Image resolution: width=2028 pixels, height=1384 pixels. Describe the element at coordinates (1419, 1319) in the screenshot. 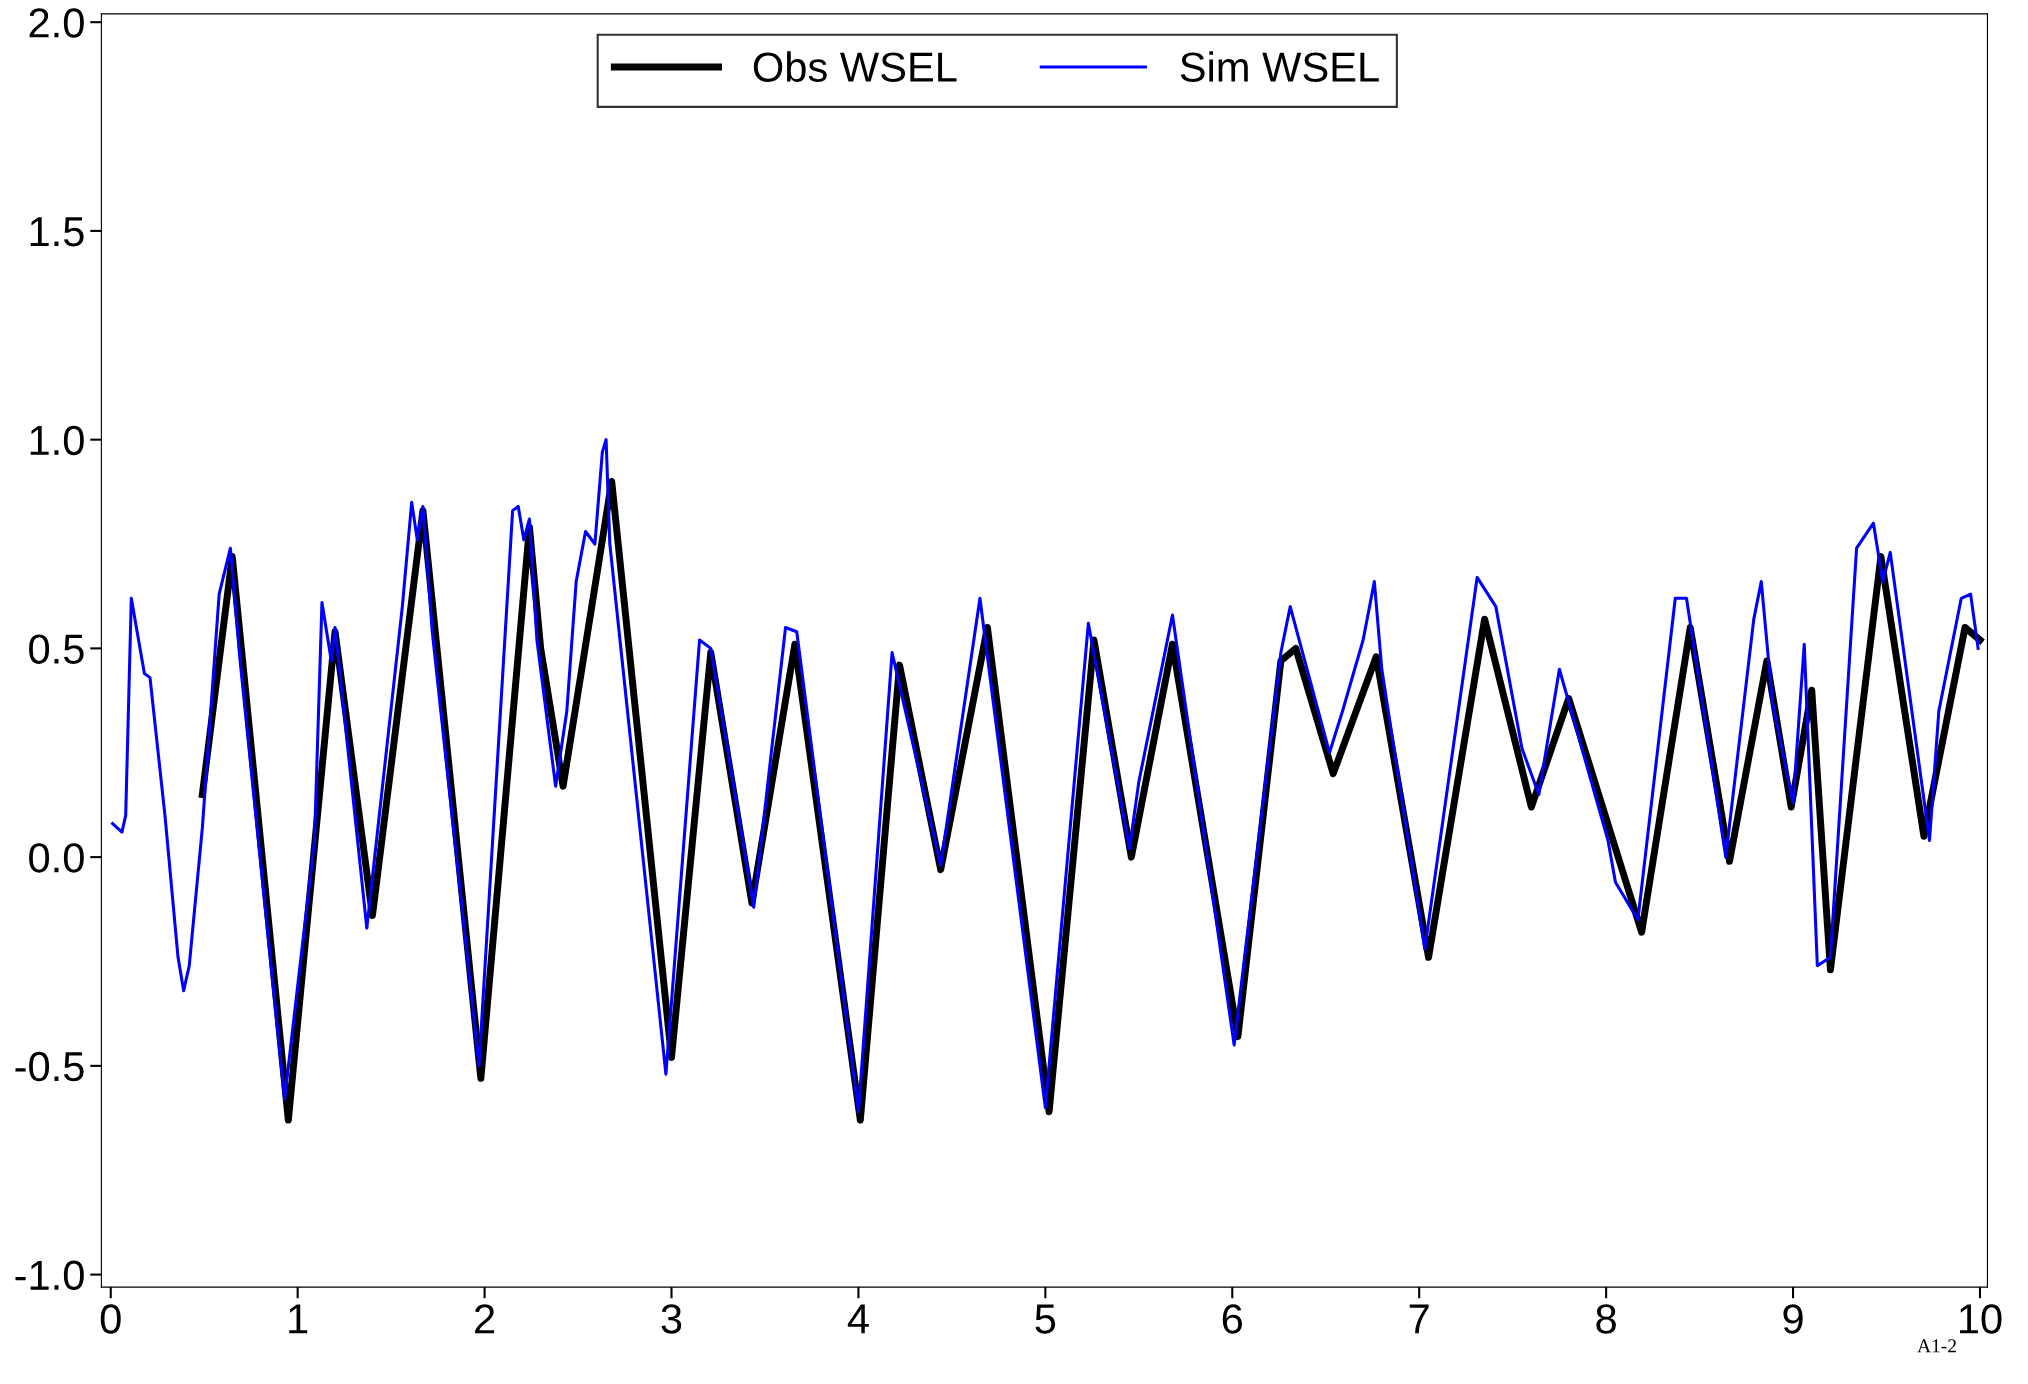

I see `x-tick-label: 7` at that location.